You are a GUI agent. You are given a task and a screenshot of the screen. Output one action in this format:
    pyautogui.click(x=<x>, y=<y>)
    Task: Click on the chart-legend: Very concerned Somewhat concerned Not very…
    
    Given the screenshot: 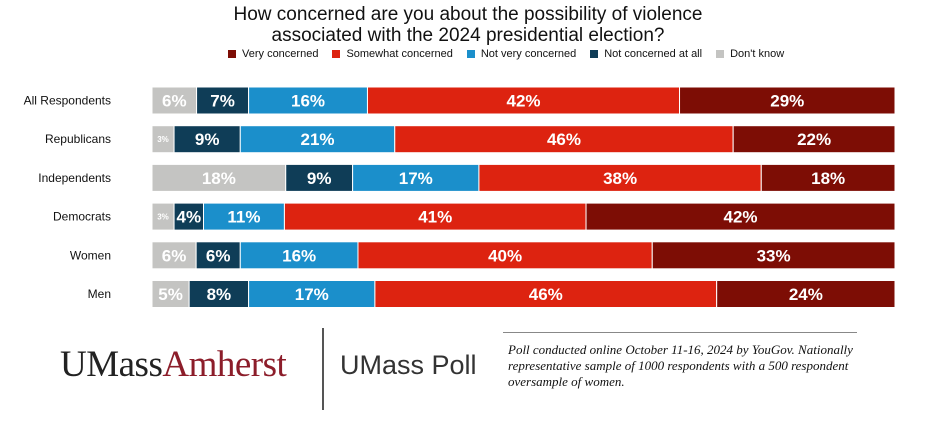 What is the action you would take?
    pyautogui.click(x=513, y=54)
    